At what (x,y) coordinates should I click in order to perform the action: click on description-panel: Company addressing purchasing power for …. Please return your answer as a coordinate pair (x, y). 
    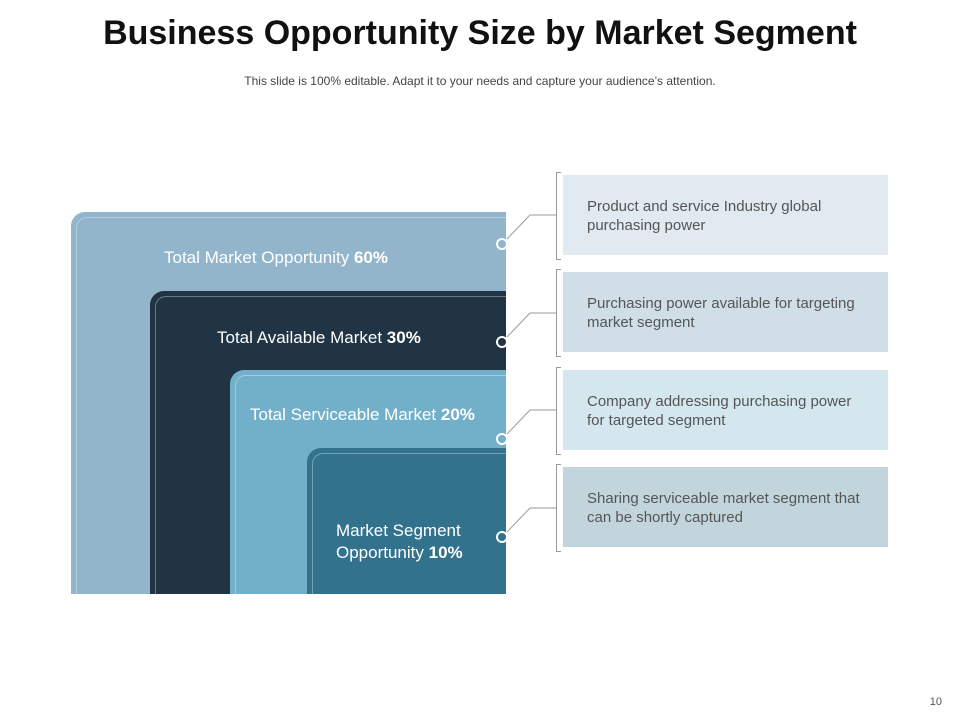
    Looking at the image, I should click on (725, 410).